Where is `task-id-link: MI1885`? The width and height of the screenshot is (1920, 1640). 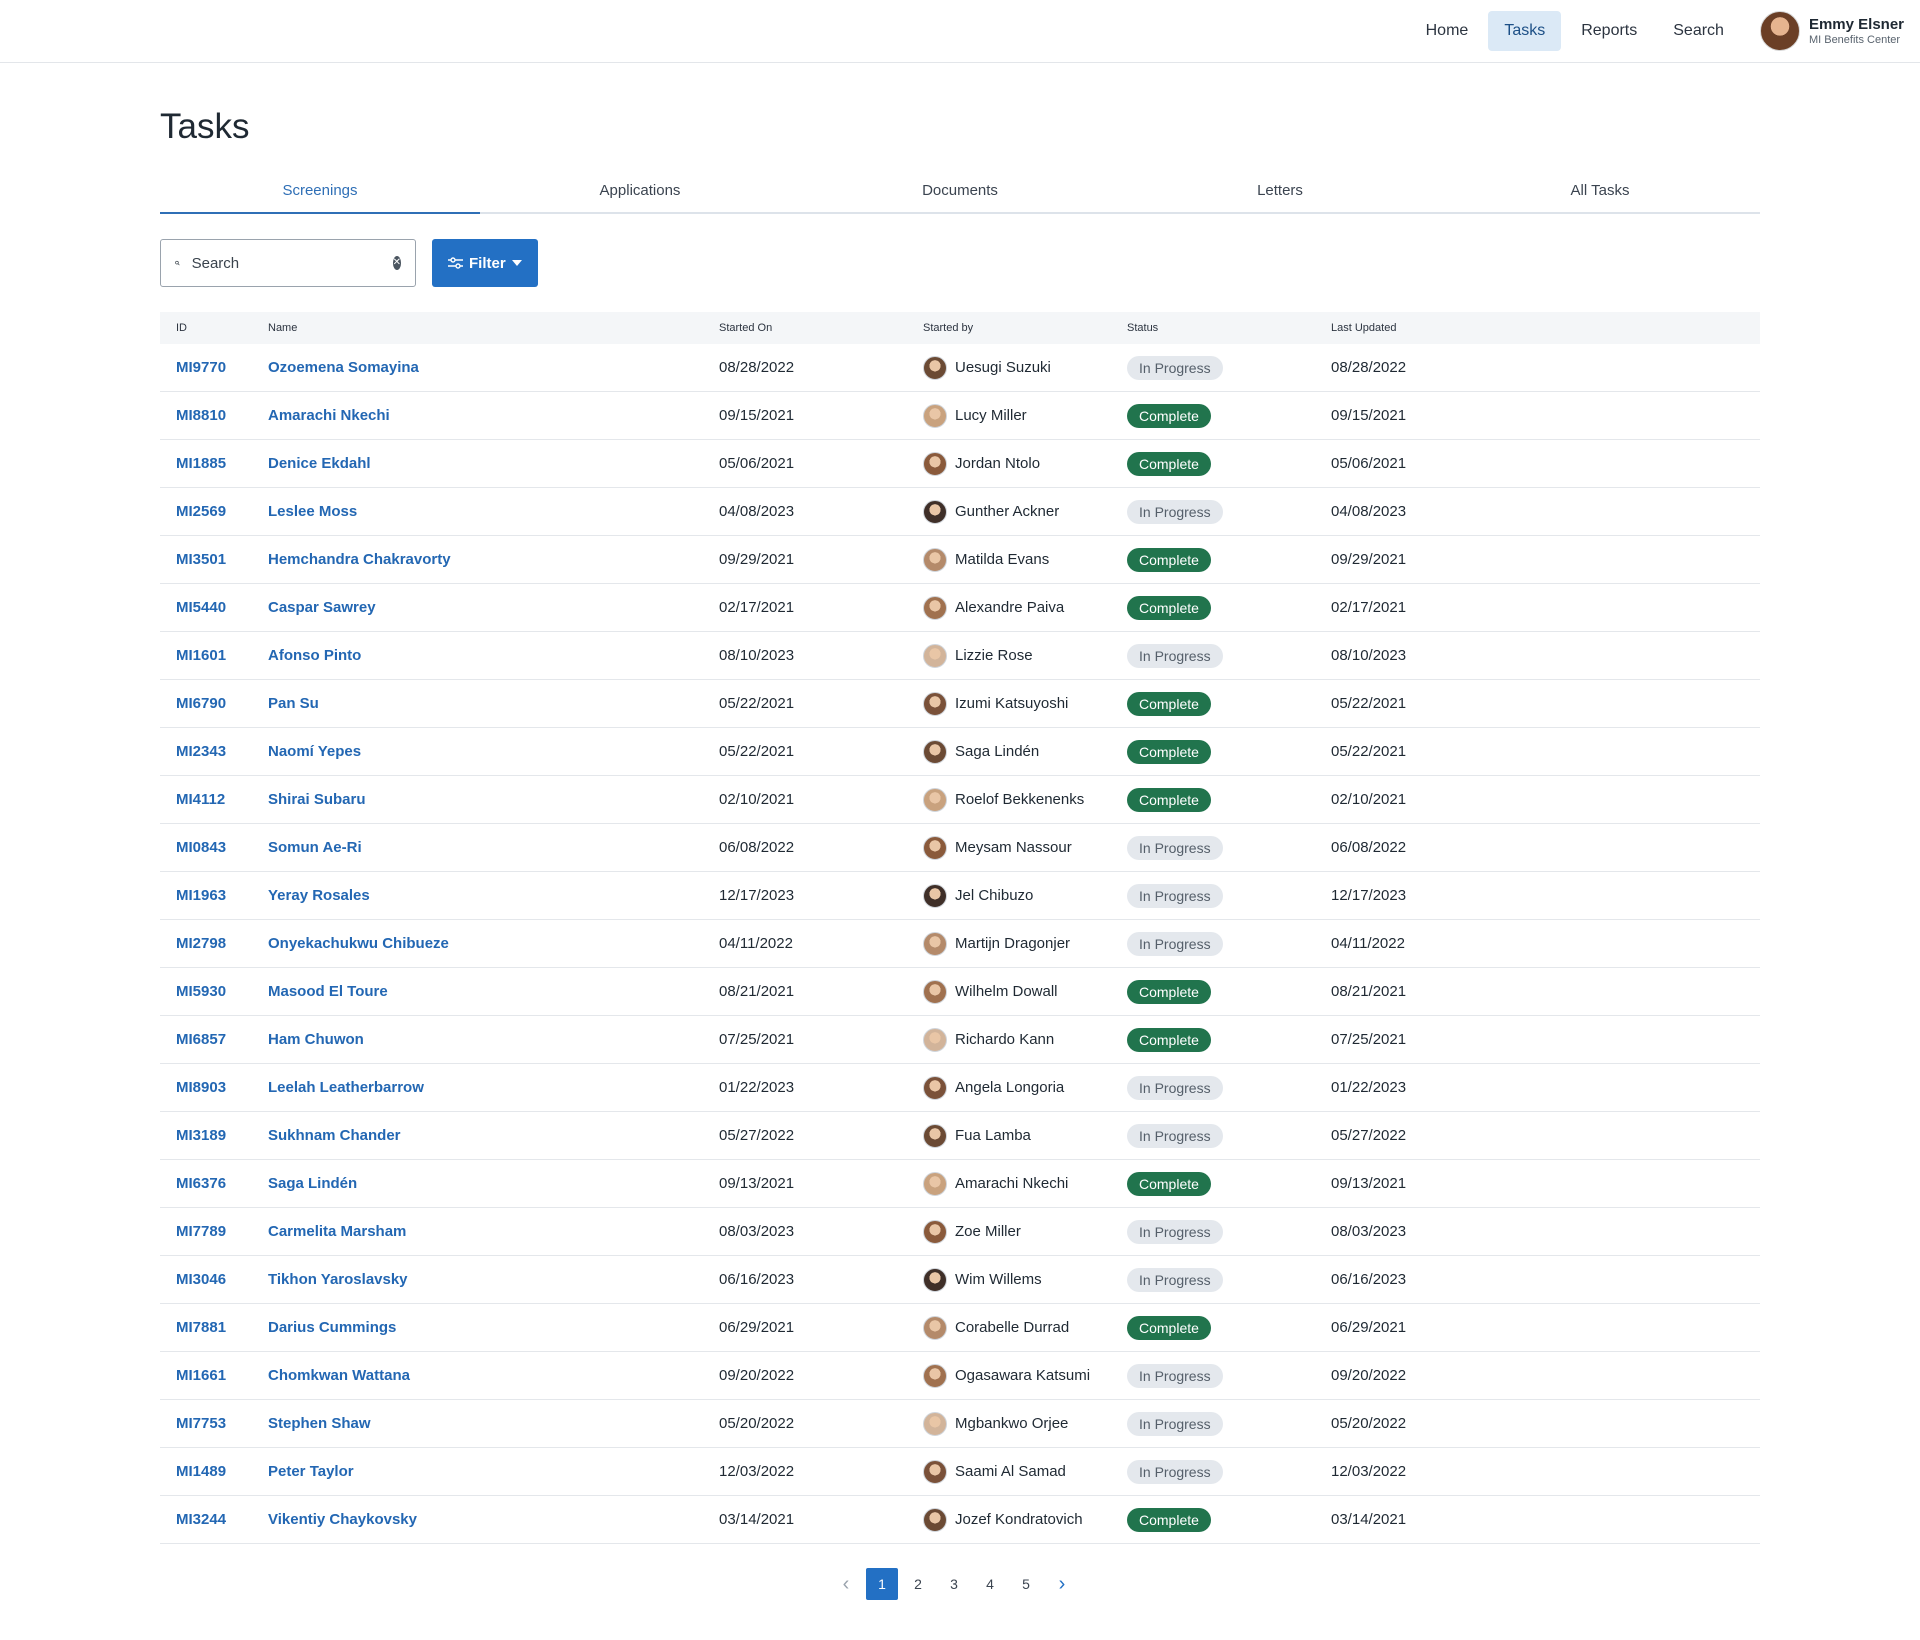
task-id-link: MI1885 is located at coordinates (201, 463).